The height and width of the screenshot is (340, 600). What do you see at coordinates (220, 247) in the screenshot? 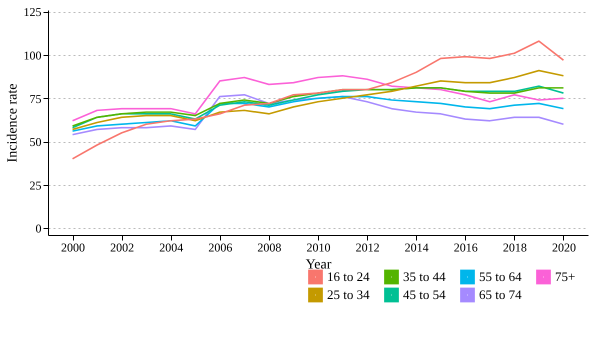
I see `x-tick-label: 2006` at bounding box center [220, 247].